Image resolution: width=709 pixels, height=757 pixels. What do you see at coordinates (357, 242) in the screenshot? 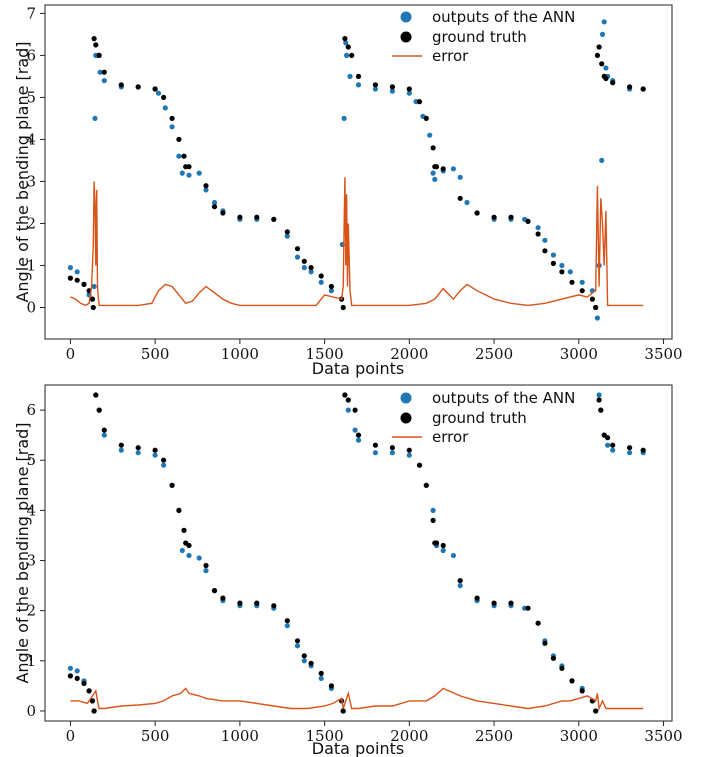
I see `error-line` at bounding box center [357, 242].